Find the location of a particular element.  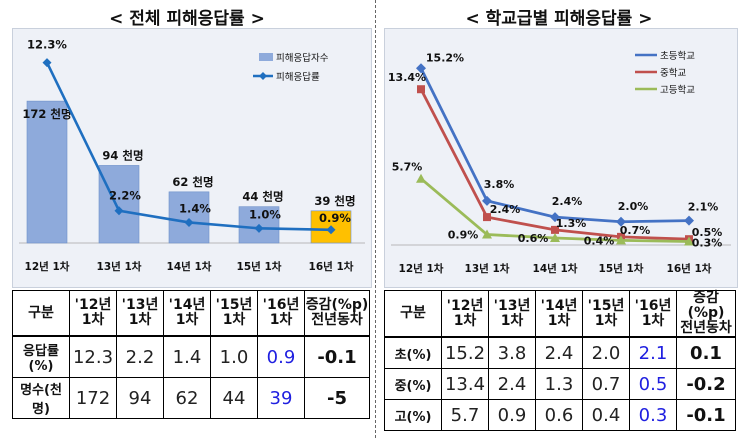

table-header-cell: '15년 1차 is located at coordinates (234, 313).